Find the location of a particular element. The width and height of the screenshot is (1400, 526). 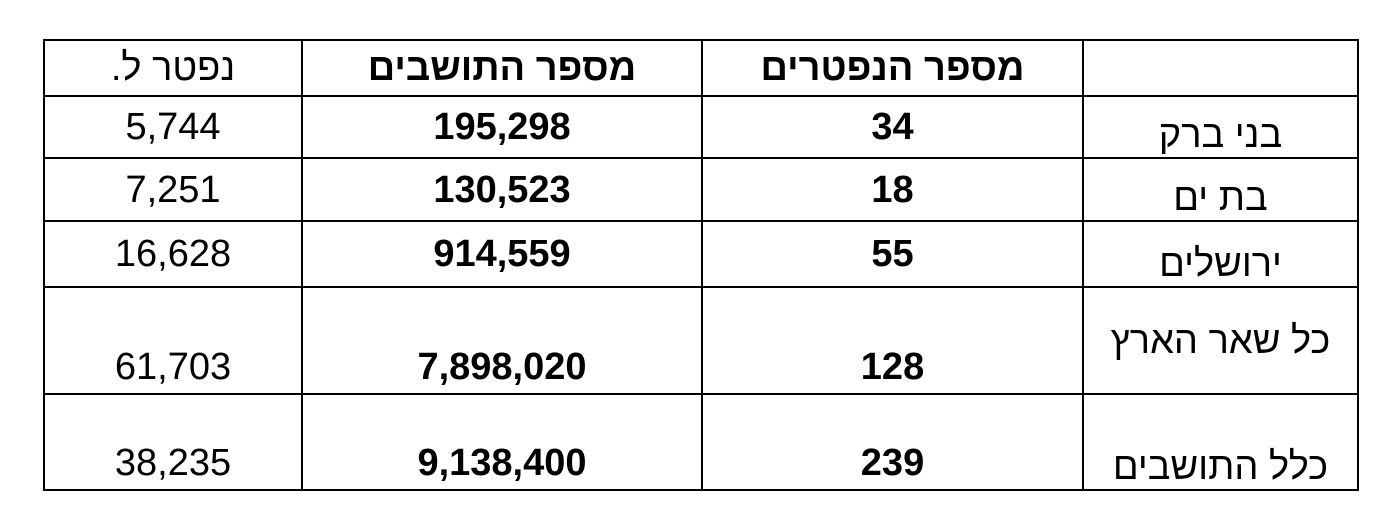

population-cell: 7,898,020 is located at coordinates (502, 340).